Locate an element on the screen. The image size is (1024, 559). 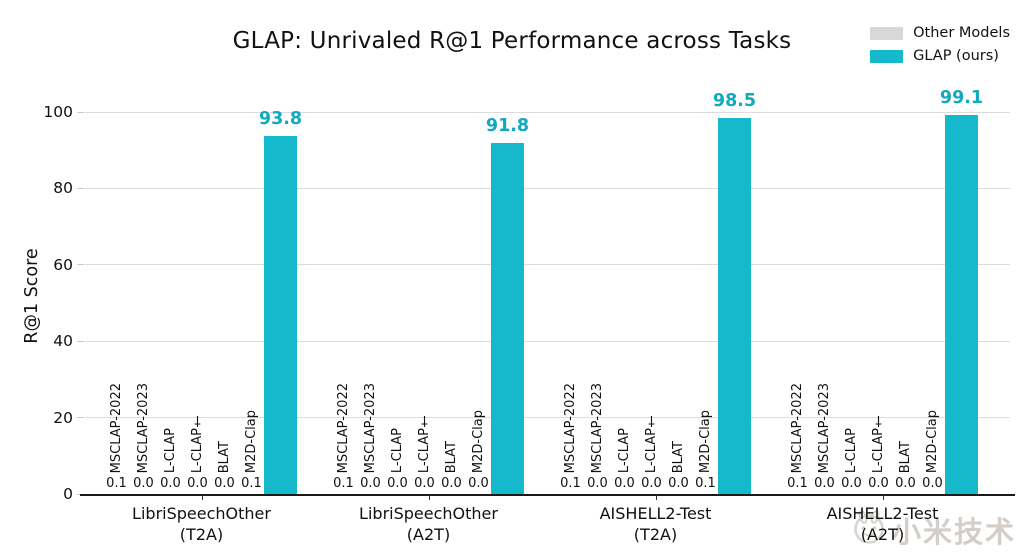
legend-label: Other Models is located at coordinates (961, 33).